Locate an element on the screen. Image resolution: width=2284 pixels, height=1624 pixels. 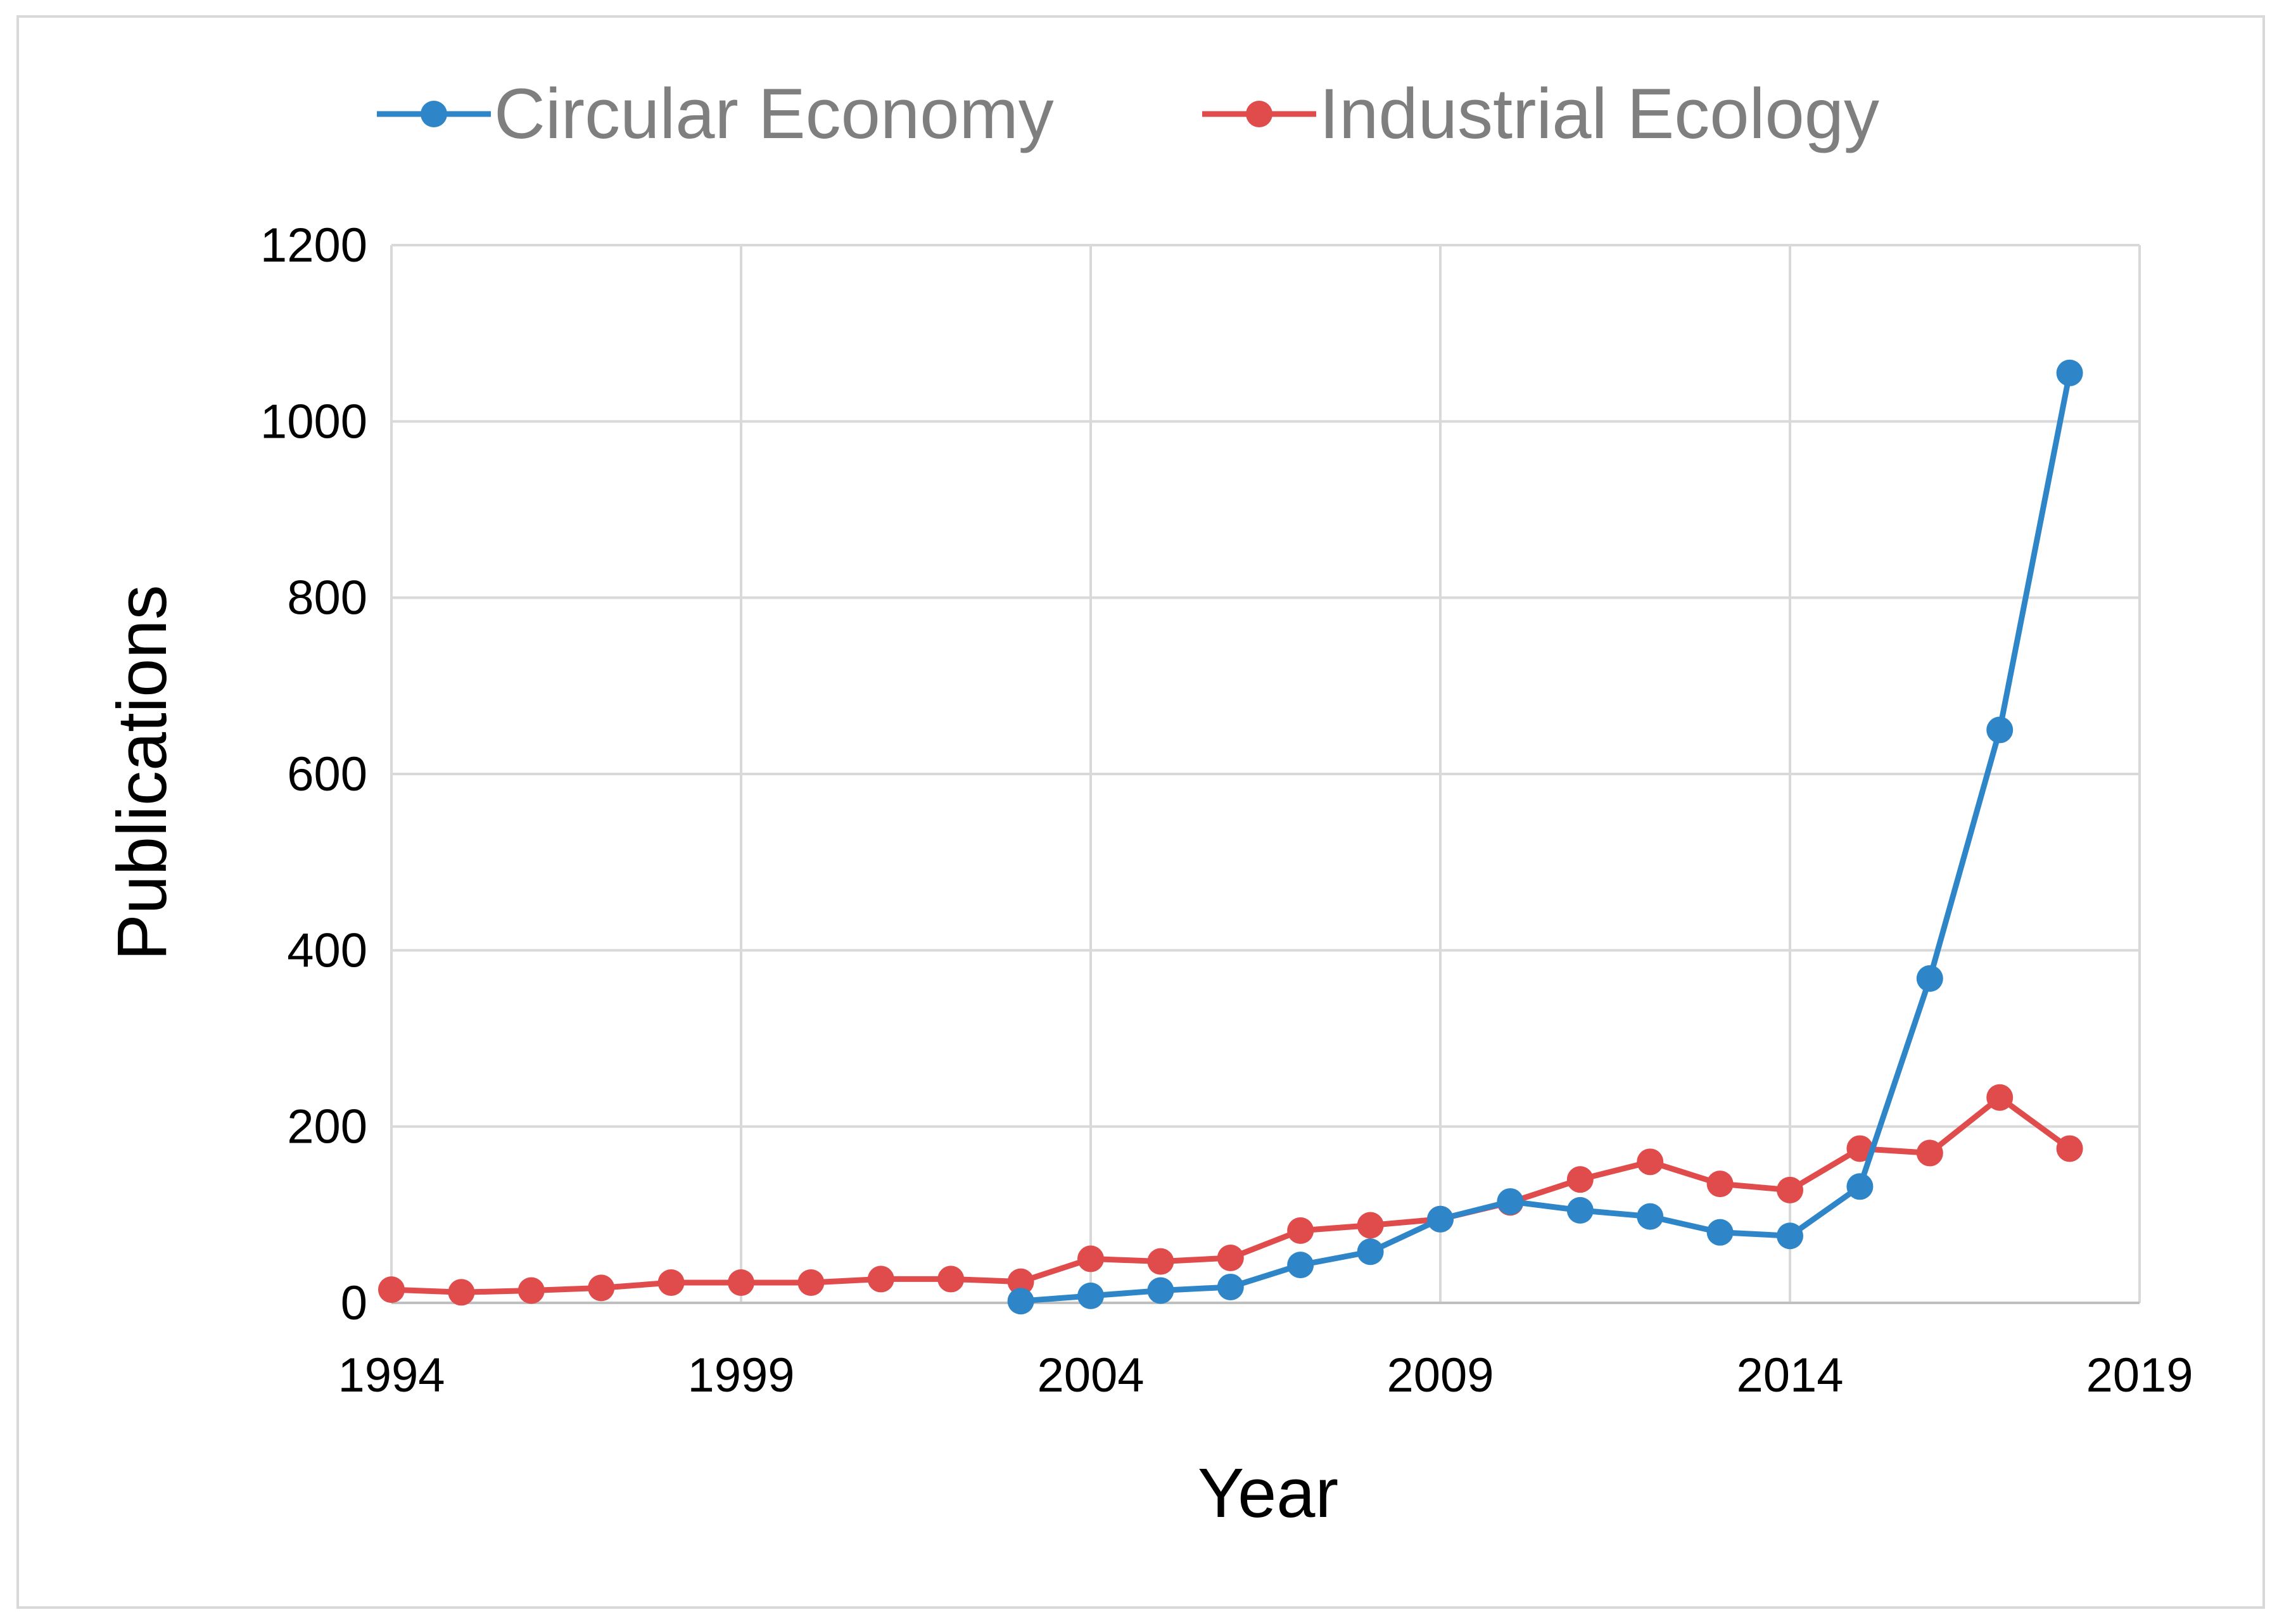
x-tick-label: 2004 is located at coordinates (1090, 1375).